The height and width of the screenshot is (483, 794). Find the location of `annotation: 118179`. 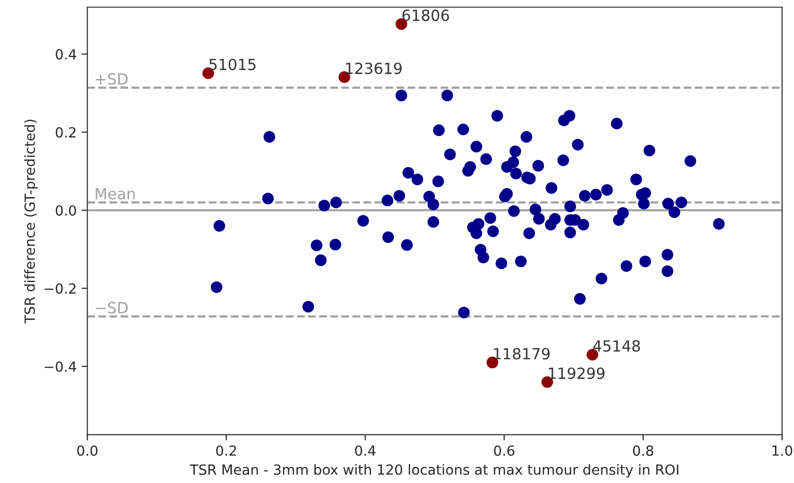

annotation: 118179 is located at coordinates (522, 354).